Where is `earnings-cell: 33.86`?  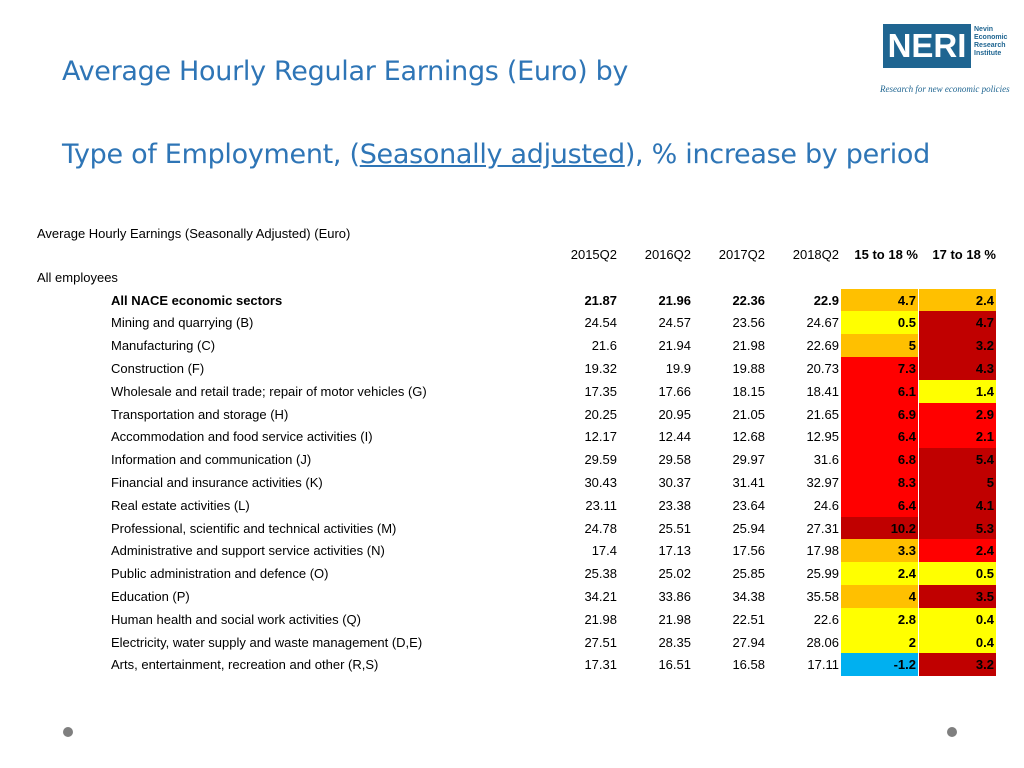
earnings-cell: 33.86 is located at coordinates (674, 596).